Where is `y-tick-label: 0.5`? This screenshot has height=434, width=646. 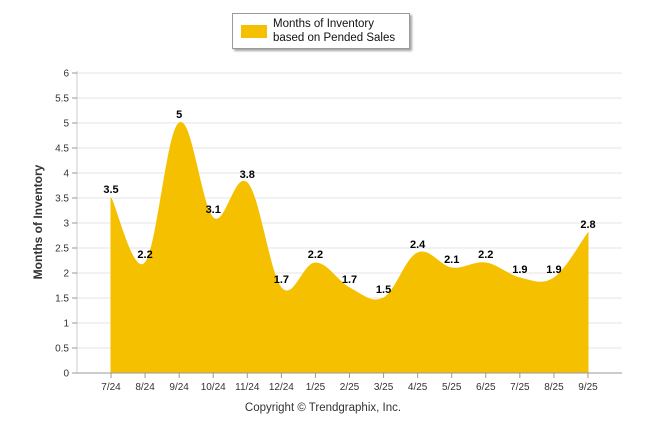
y-tick-label: 0.5 is located at coordinates (62, 349).